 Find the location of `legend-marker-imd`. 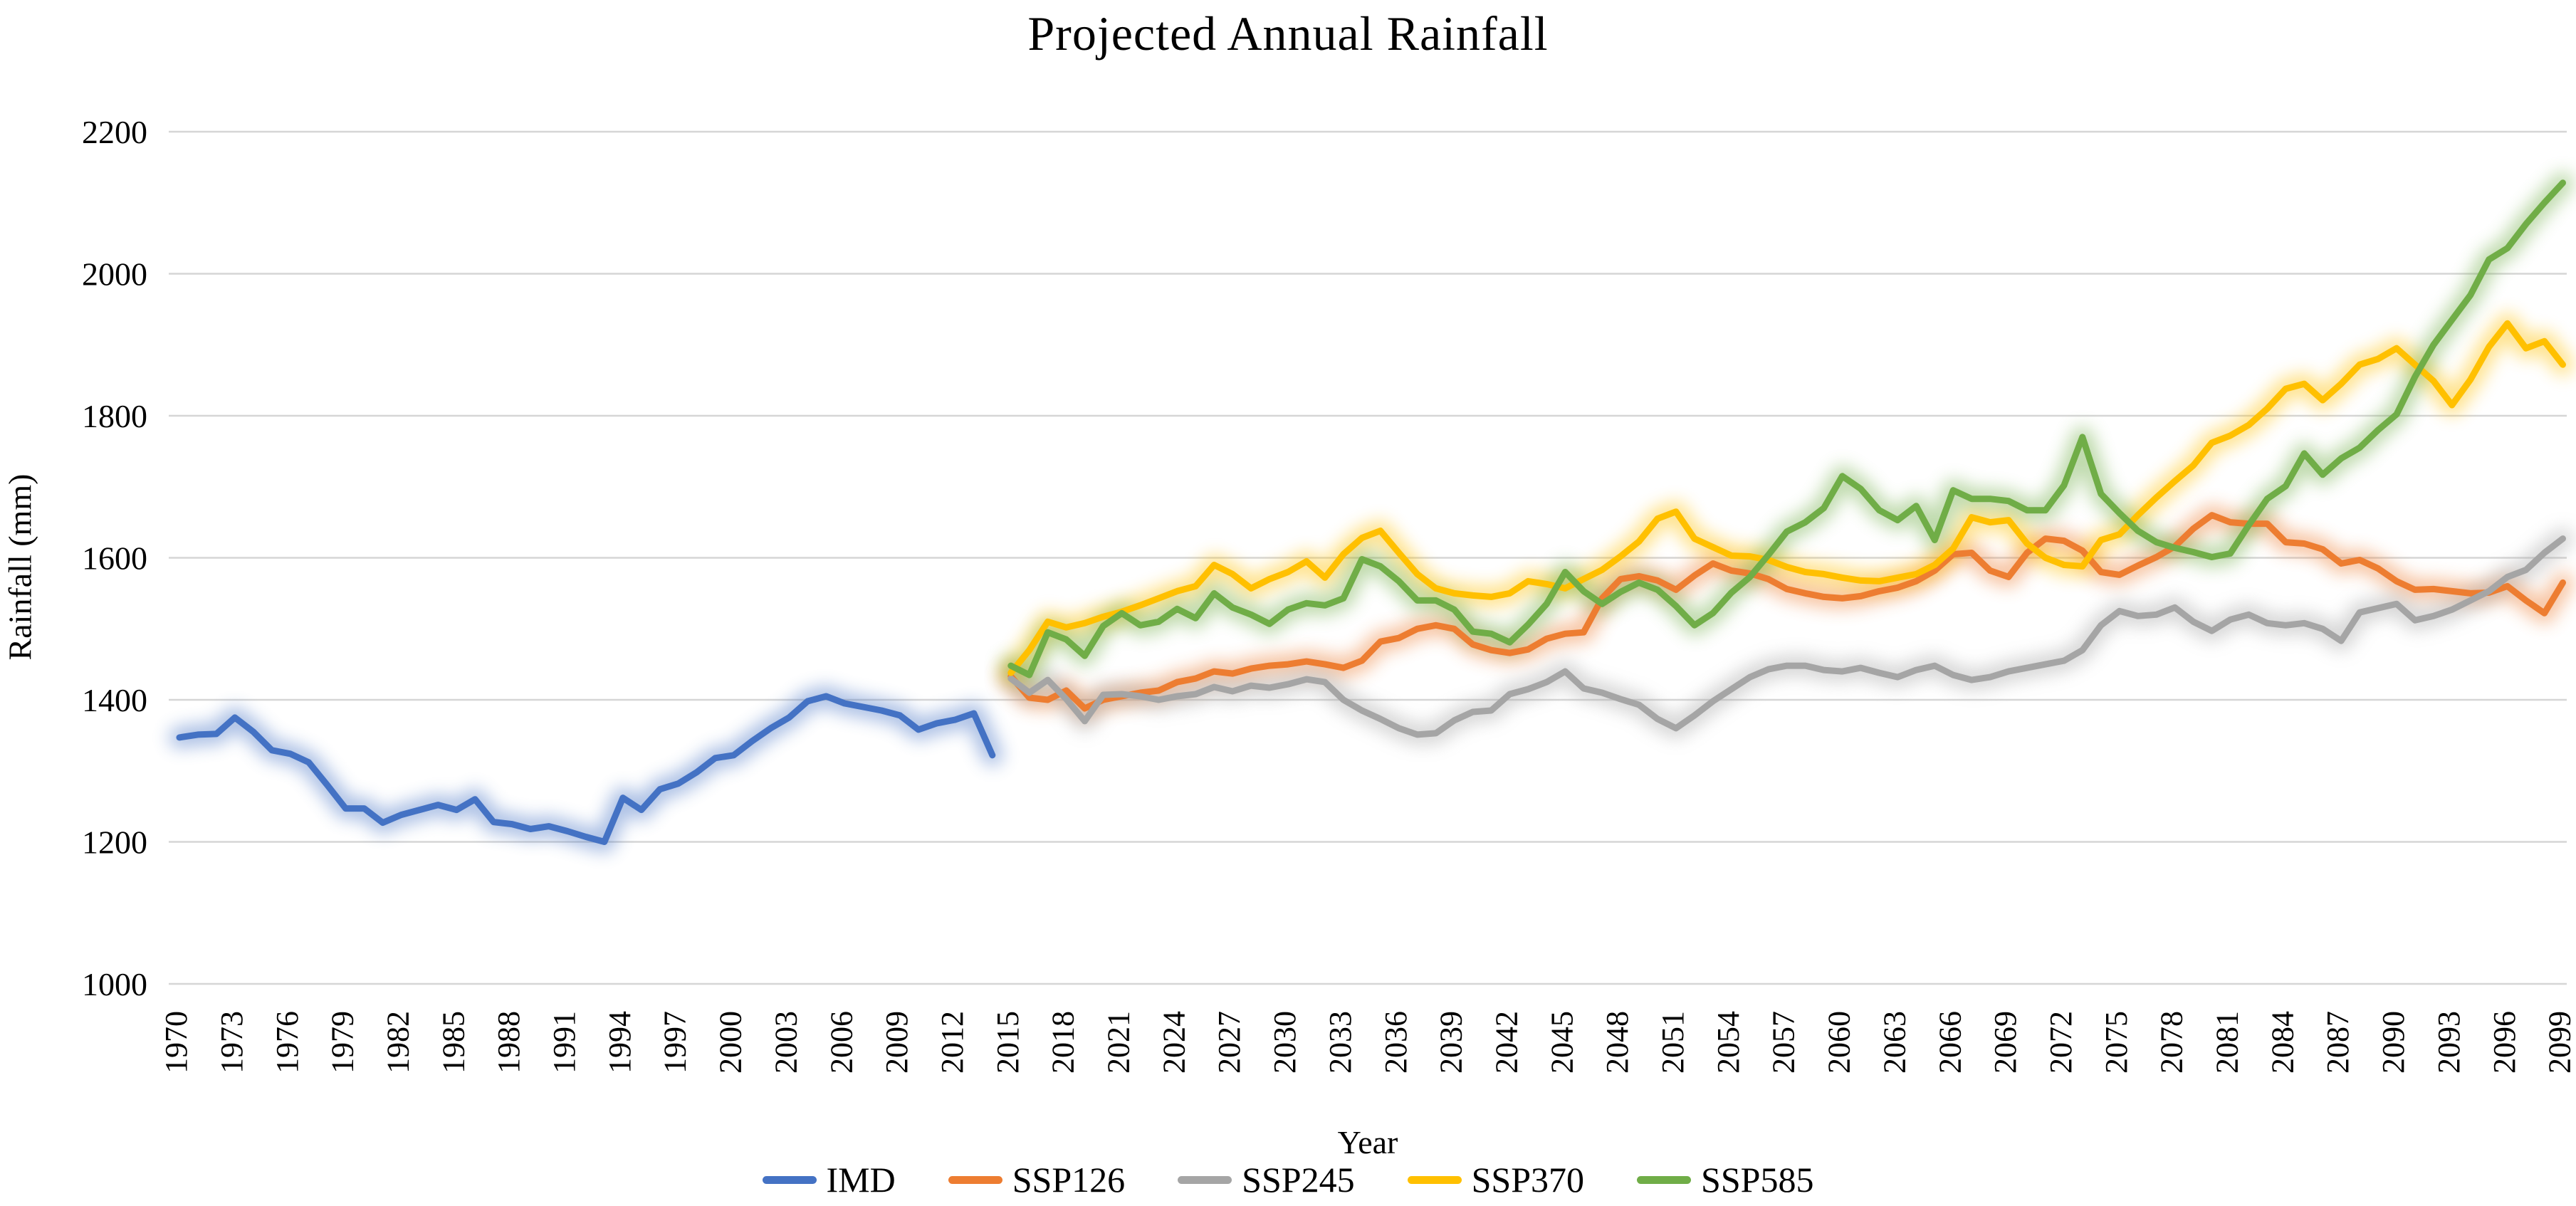

legend-marker-imd is located at coordinates (789, 1179).